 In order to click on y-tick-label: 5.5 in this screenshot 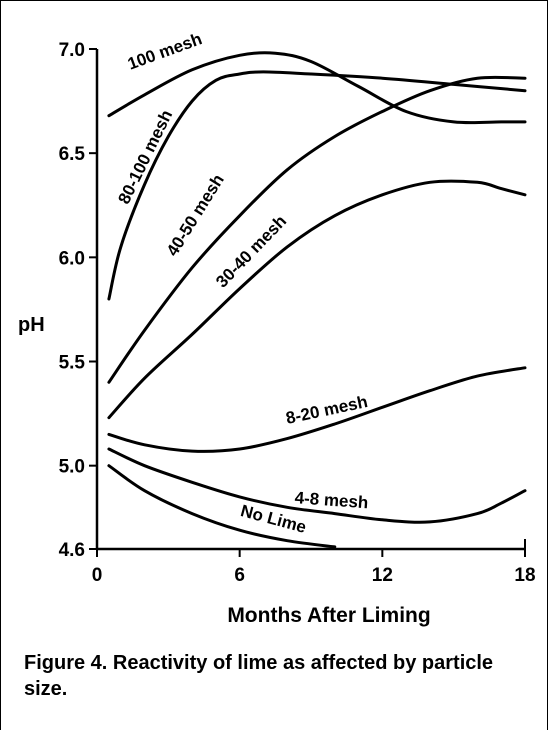, I will do `click(72, 363)`.